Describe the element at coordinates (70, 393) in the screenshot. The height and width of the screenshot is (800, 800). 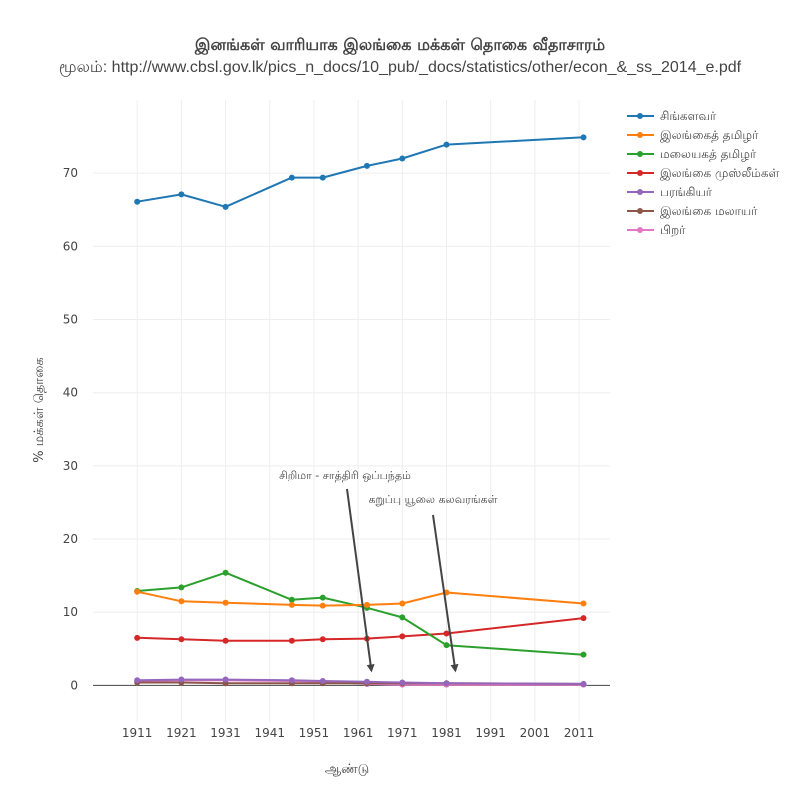
I see `y-tick-label: 40` at that location.